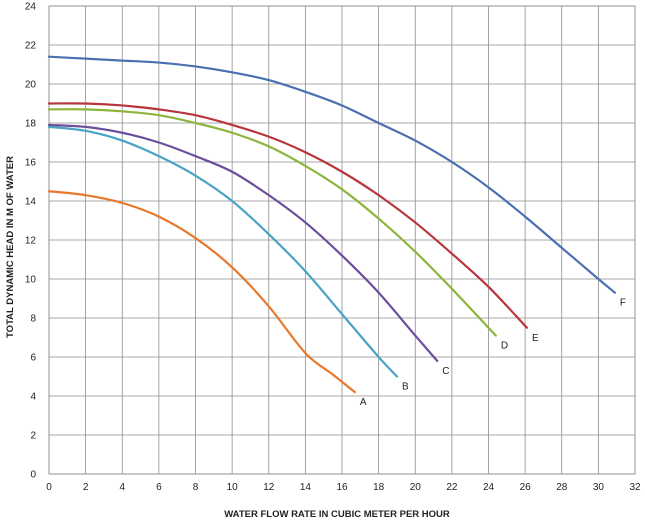 Image resolution: width=645 pixels, height=523 pixels. Describe the element at coordinates (31, 280) in the screenshot. I see `y-tick-label: 10` at that location.